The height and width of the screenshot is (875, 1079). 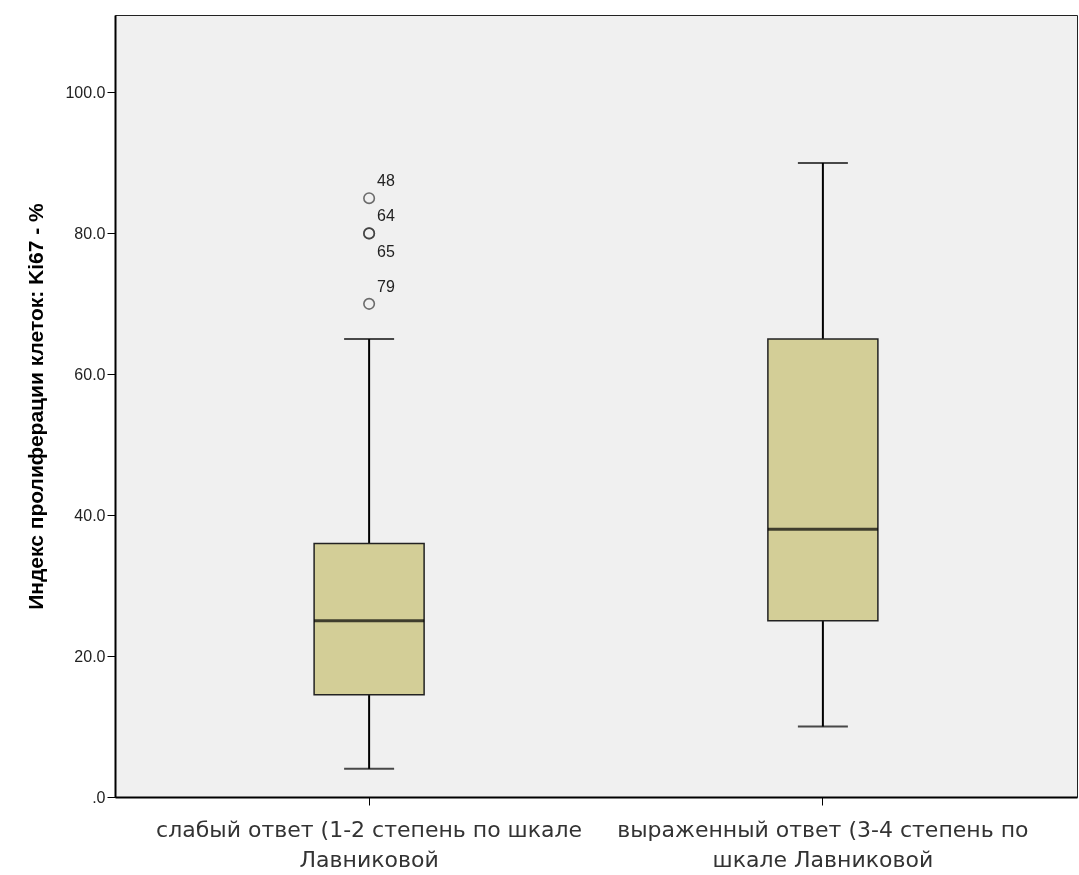 I want to click on y-tick-label: 80.0, so click(x=90, y=233).